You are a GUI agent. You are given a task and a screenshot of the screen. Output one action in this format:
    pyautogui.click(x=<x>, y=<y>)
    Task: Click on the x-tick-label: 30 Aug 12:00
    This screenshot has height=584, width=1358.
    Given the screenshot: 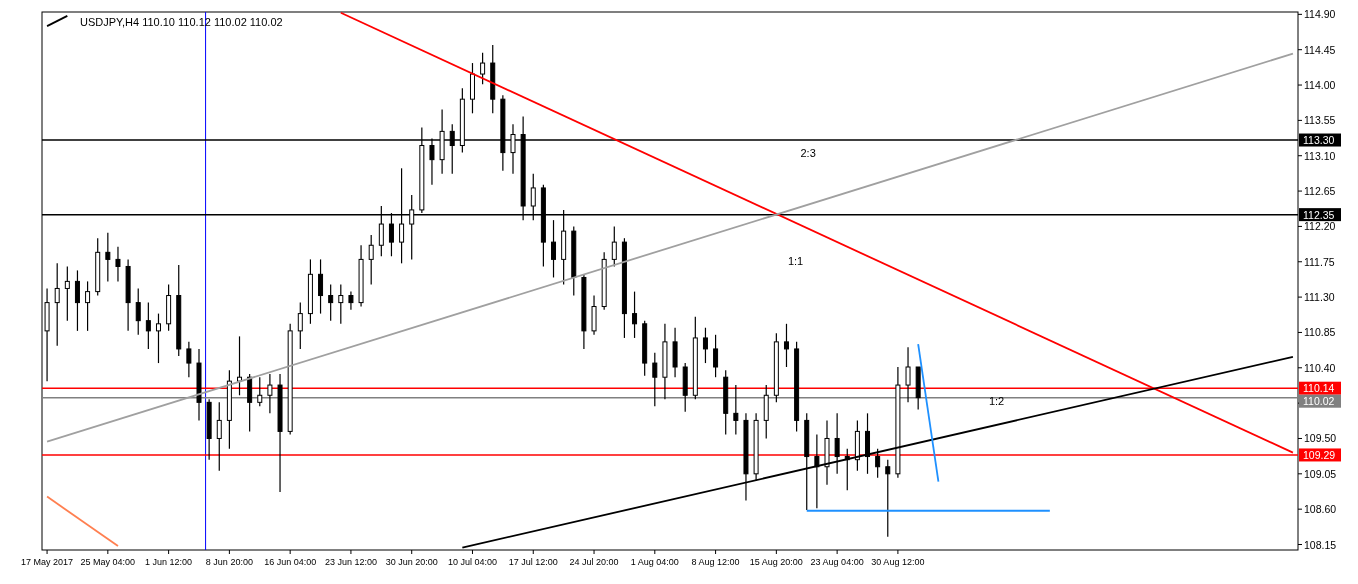 What is the action you would take?
    pyautogui.click(x=898, y=562)
    